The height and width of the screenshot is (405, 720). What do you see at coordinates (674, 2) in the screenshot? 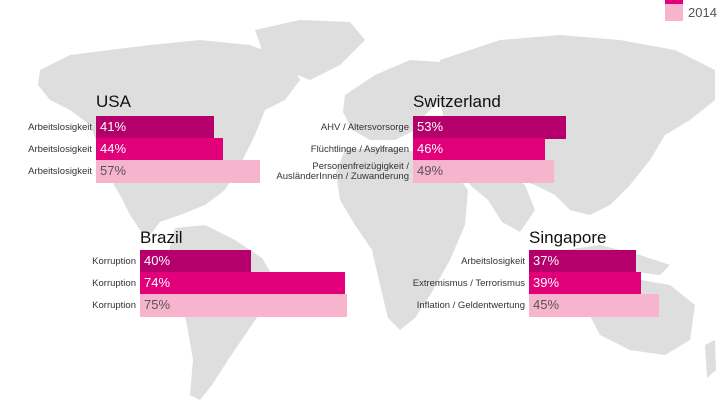
I see `legend-swatch-y2` at bounding box center [674, 2].